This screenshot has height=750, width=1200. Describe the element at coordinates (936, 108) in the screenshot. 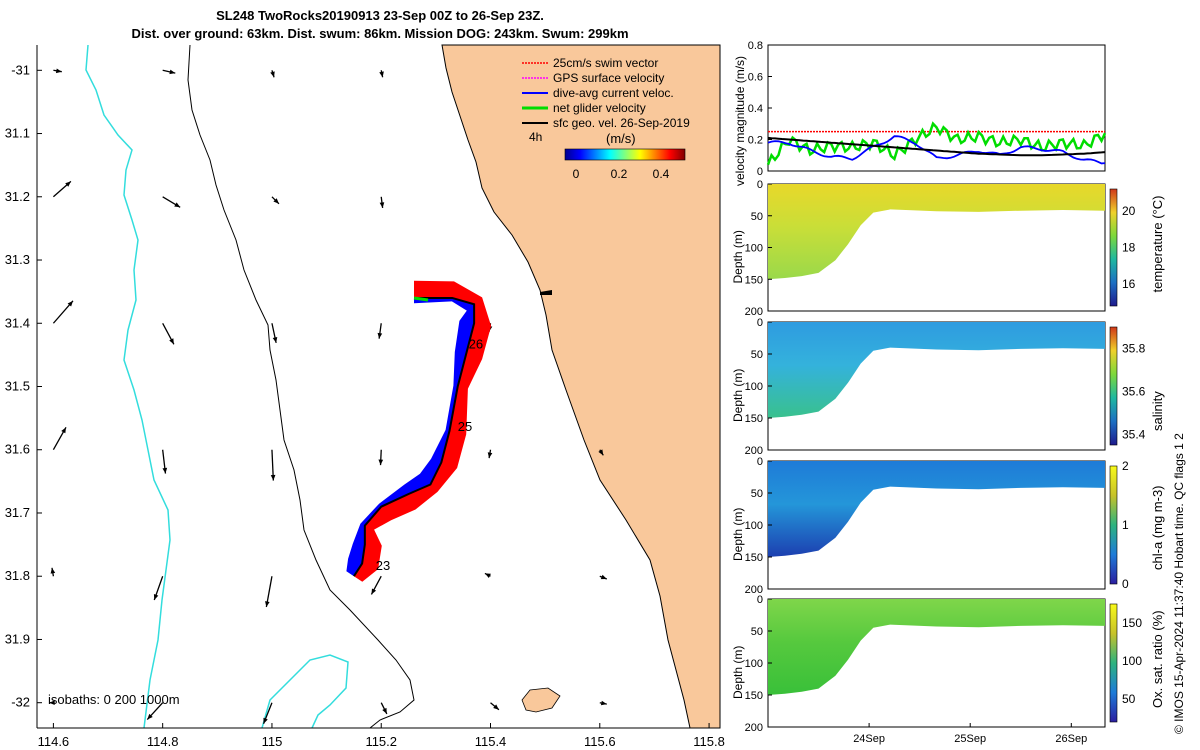

I see `velocity-axes` at that location.